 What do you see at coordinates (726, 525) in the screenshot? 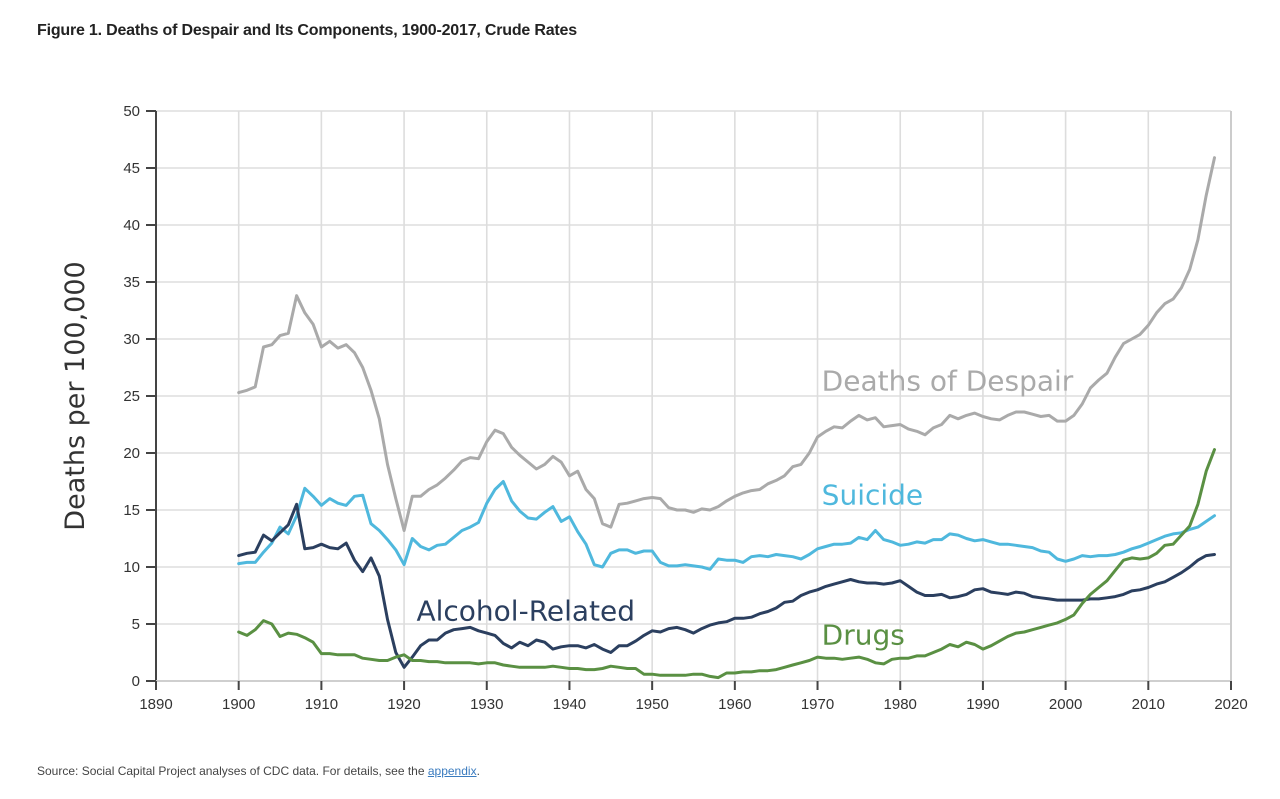
I see `series-line-suicide` at bounding box center [726, 525].